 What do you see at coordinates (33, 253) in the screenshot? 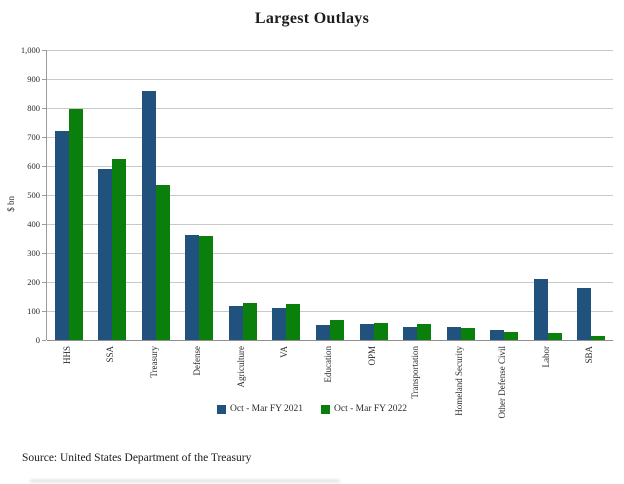
I see `y-tick-label: 300` at bounding box center [33, 253].